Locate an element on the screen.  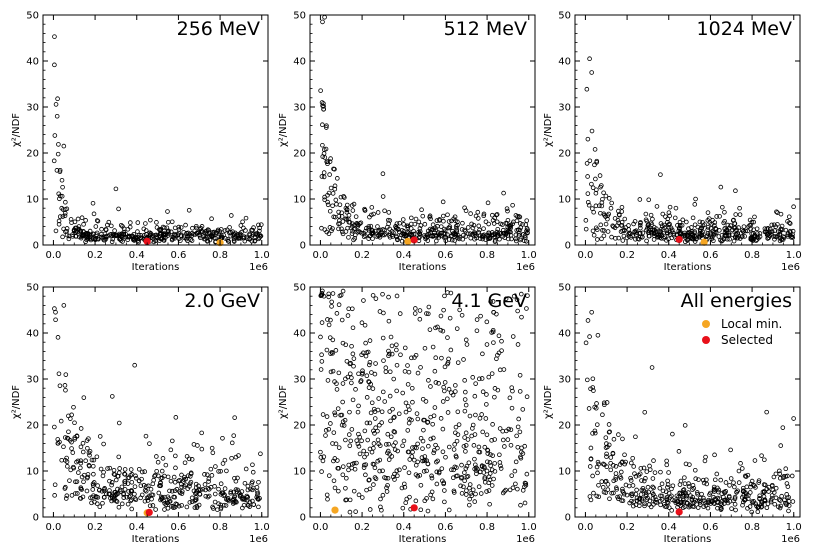
scatter-points is located at coordinates (424, 401).